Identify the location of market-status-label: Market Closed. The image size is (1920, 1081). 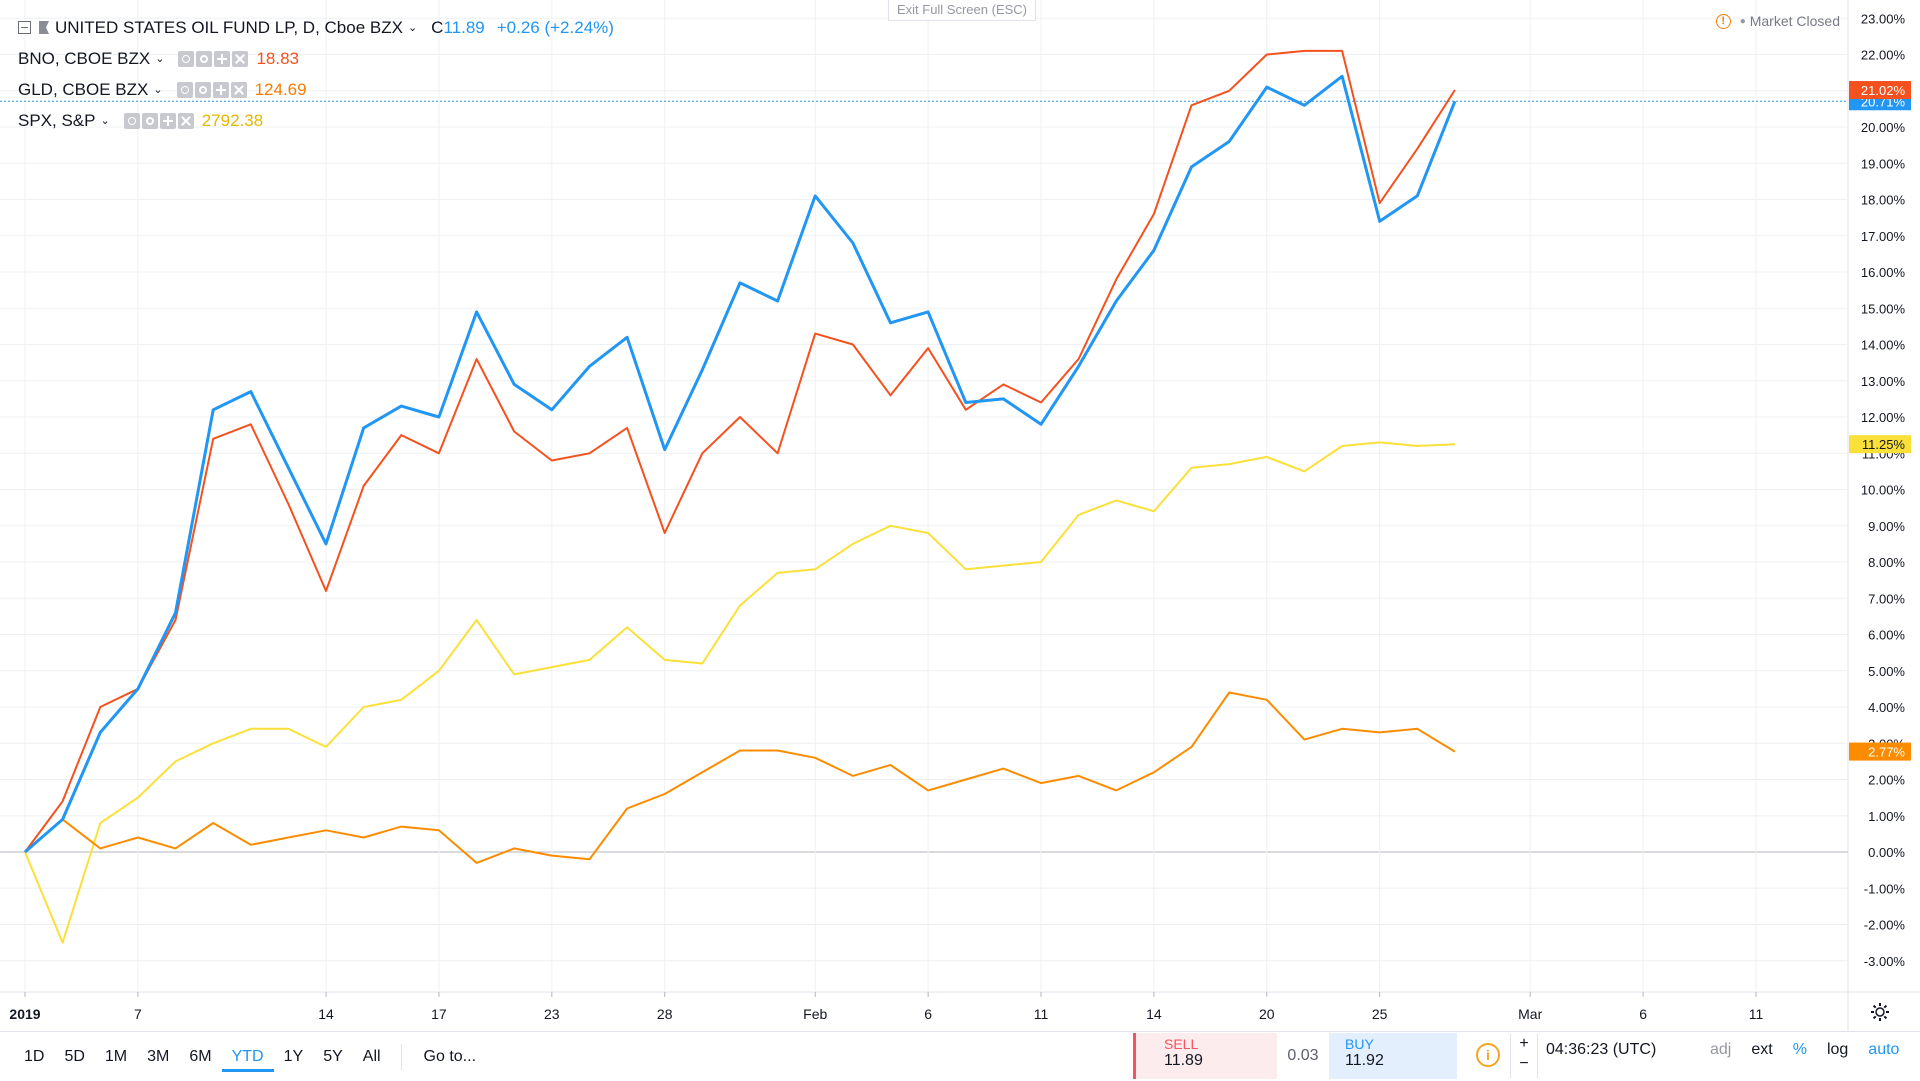
(1795, 21).